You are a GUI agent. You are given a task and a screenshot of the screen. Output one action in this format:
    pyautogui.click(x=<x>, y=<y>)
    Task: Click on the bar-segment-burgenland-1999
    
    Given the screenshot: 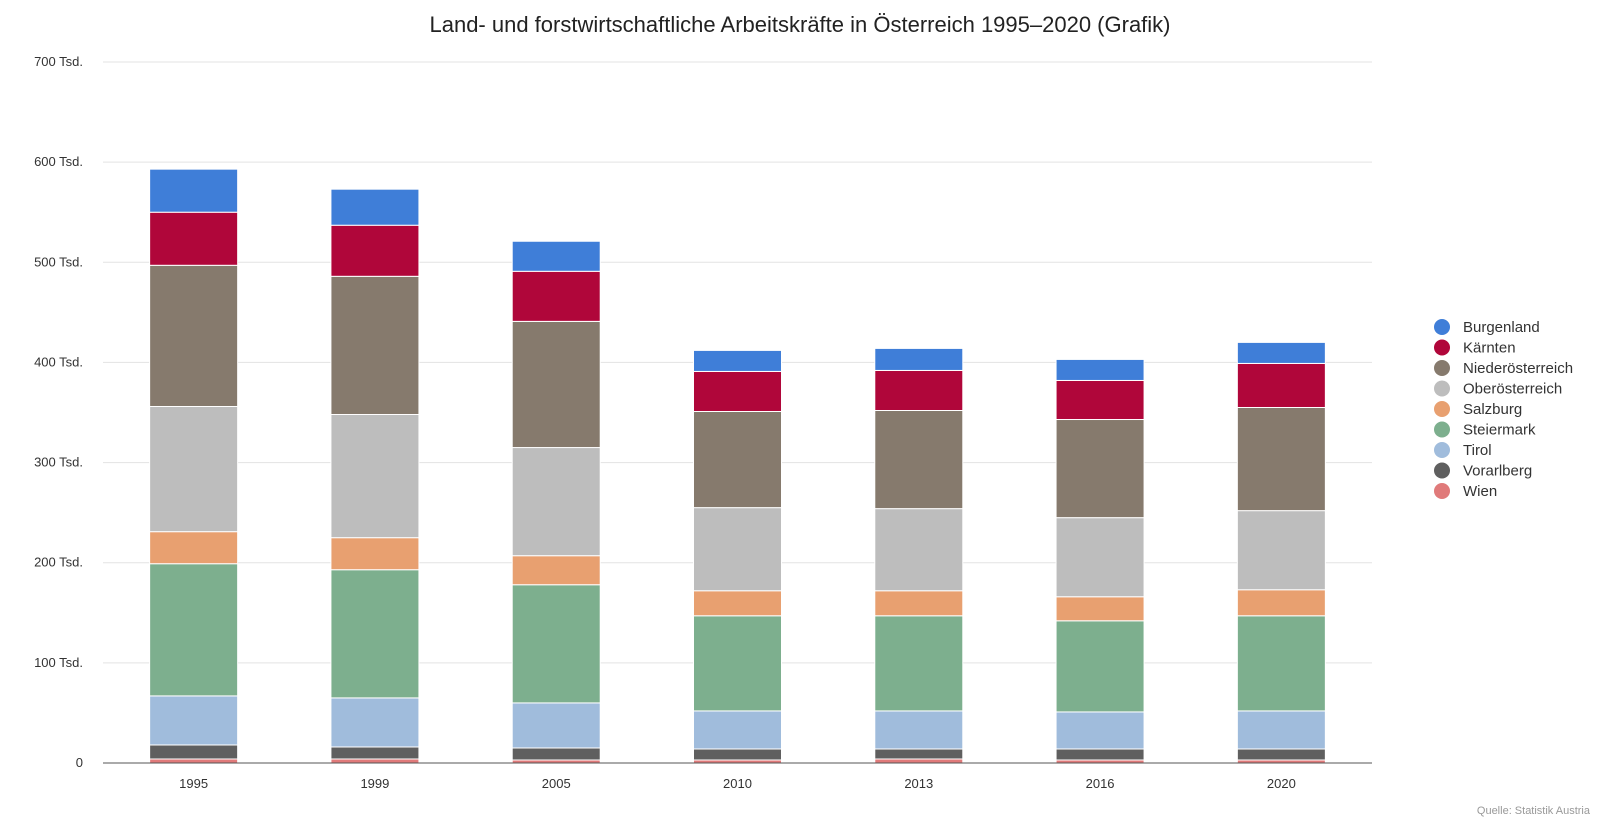 What is the action you would take?
    pyautogui.click(x=375, y=207)
    